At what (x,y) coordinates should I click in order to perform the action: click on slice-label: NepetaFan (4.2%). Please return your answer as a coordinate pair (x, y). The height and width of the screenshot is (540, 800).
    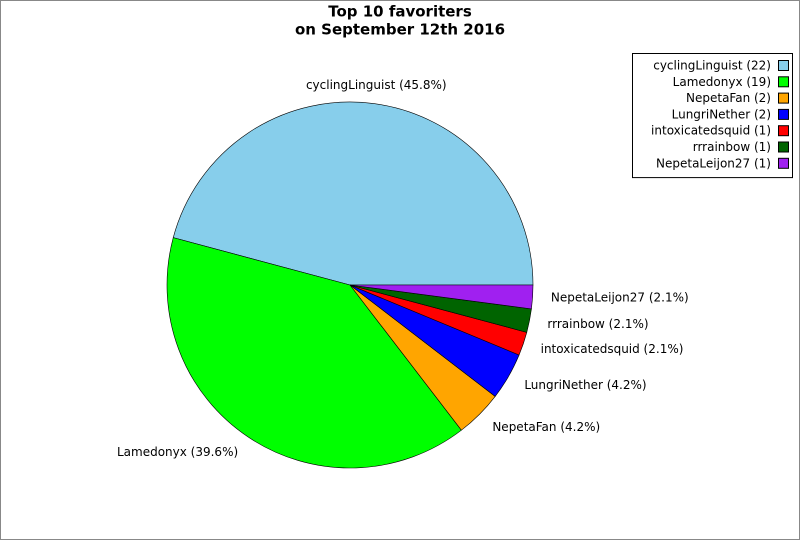
    Looking at the image, I should click on (546, 427).